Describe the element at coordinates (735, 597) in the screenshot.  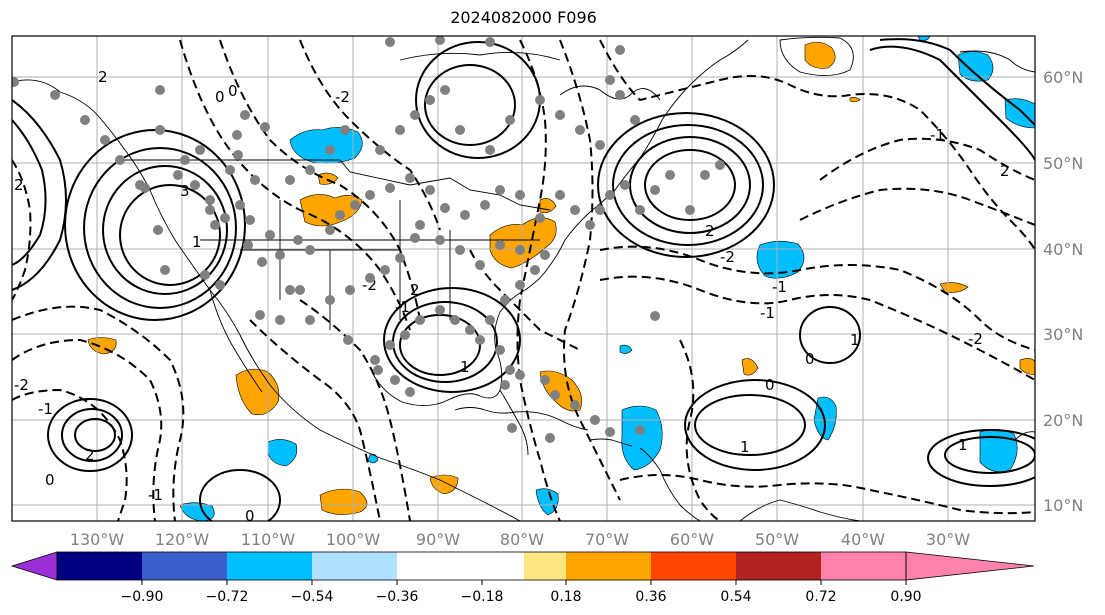
I see `colorbar-tick-label: 0.54` at that location.